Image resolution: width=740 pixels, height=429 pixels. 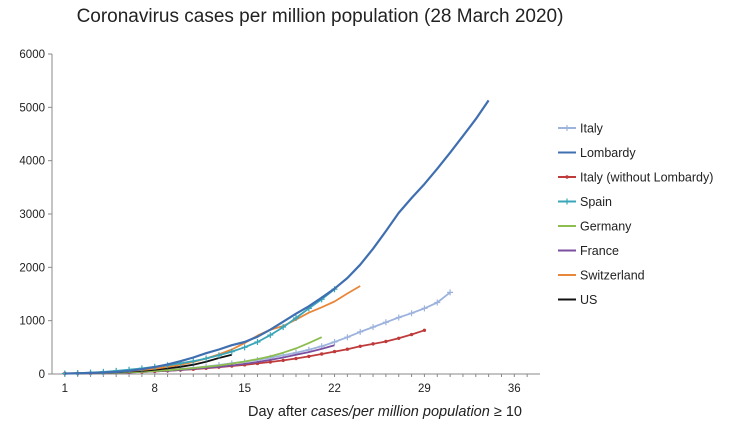 What do you see at coordinates (424, 389) in the screenshot?
I see `x-tick-label: 29` at bounding box center [424, 389].